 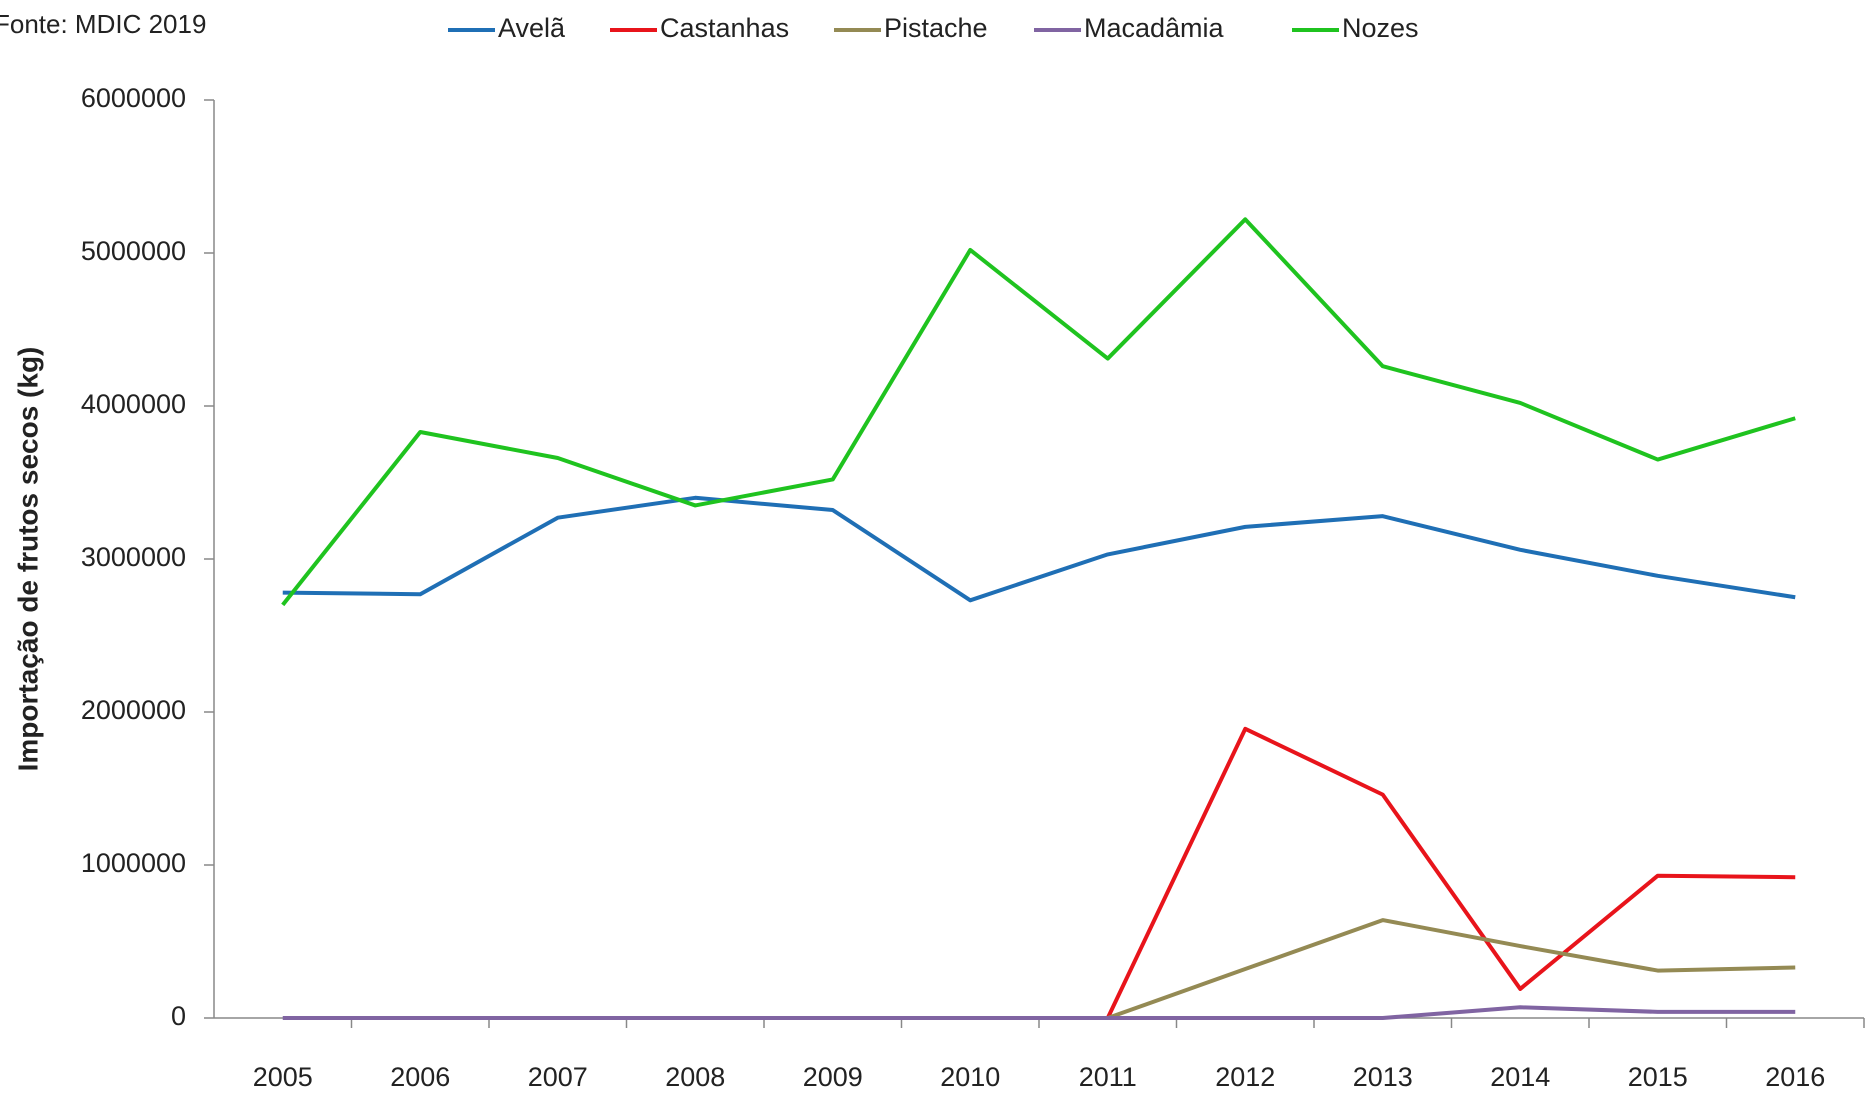 What do you see at coordinates (1795, 1077) in the screenshot?
I see `x-tick-label: 2016` at bounding box center [1795, 1077].